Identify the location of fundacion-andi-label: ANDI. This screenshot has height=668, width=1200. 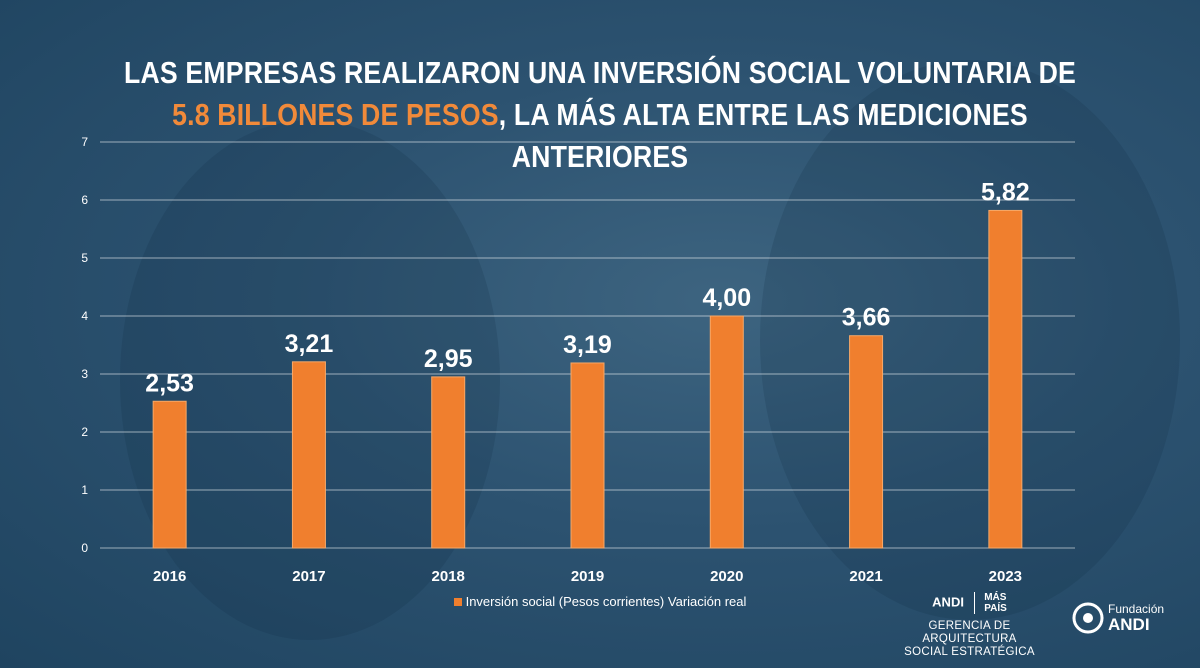
(1129, 624).